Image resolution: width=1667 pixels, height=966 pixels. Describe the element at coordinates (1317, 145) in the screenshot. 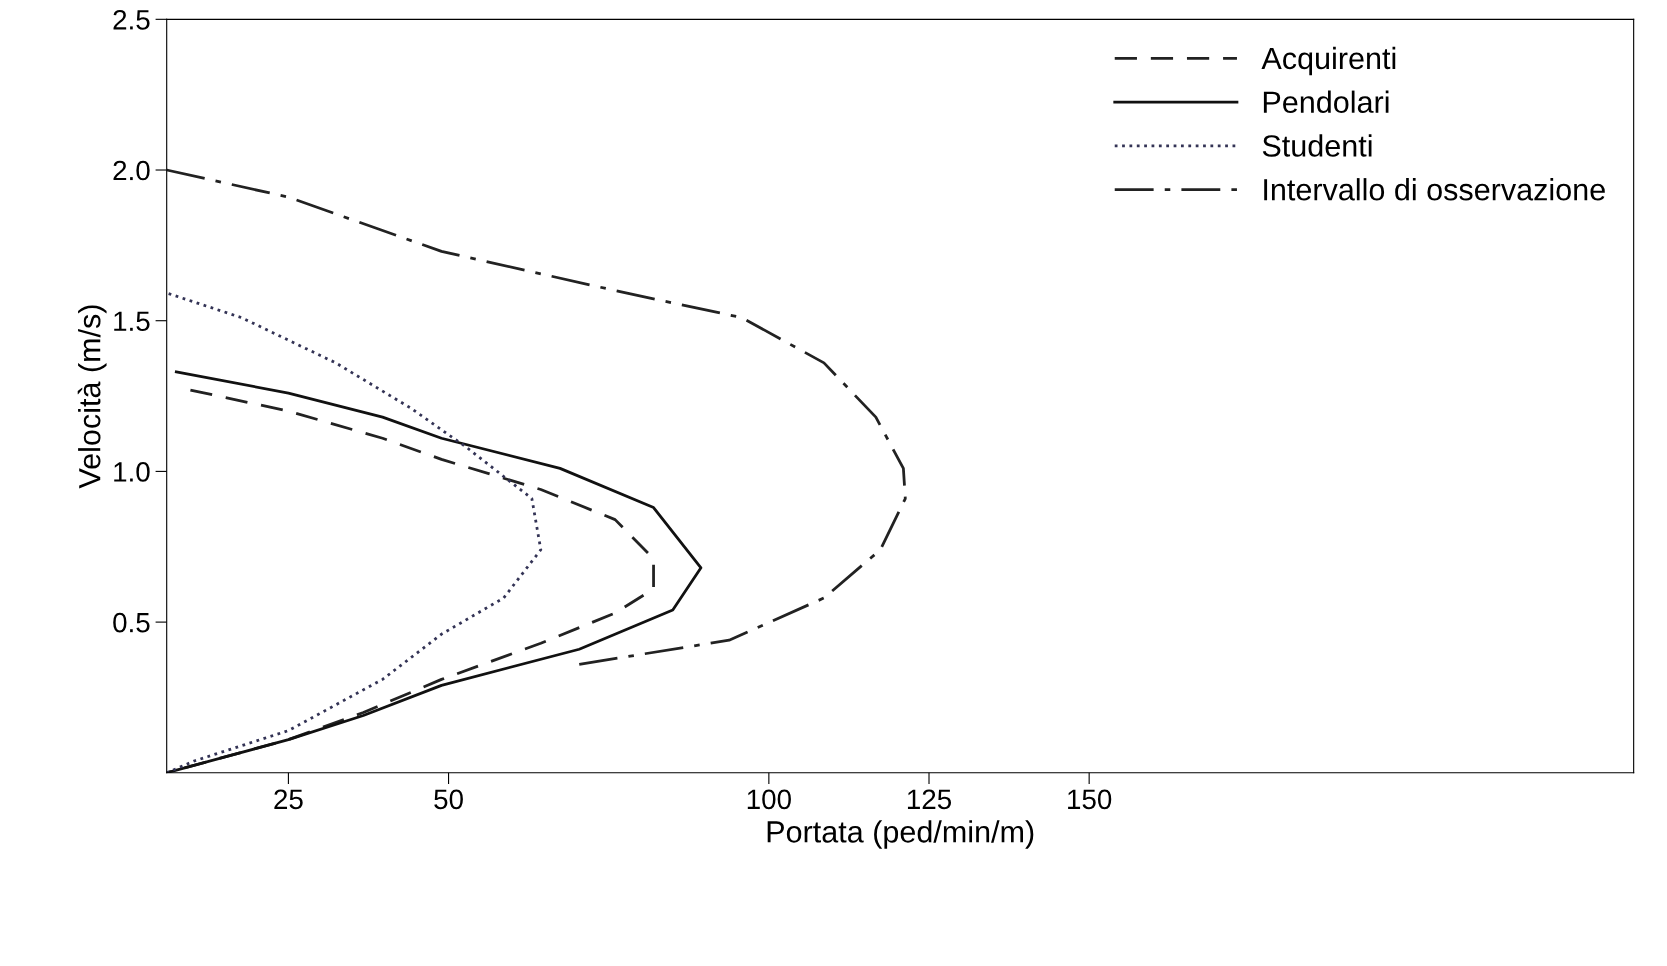

I see `legend-label: Studenti` at that location.